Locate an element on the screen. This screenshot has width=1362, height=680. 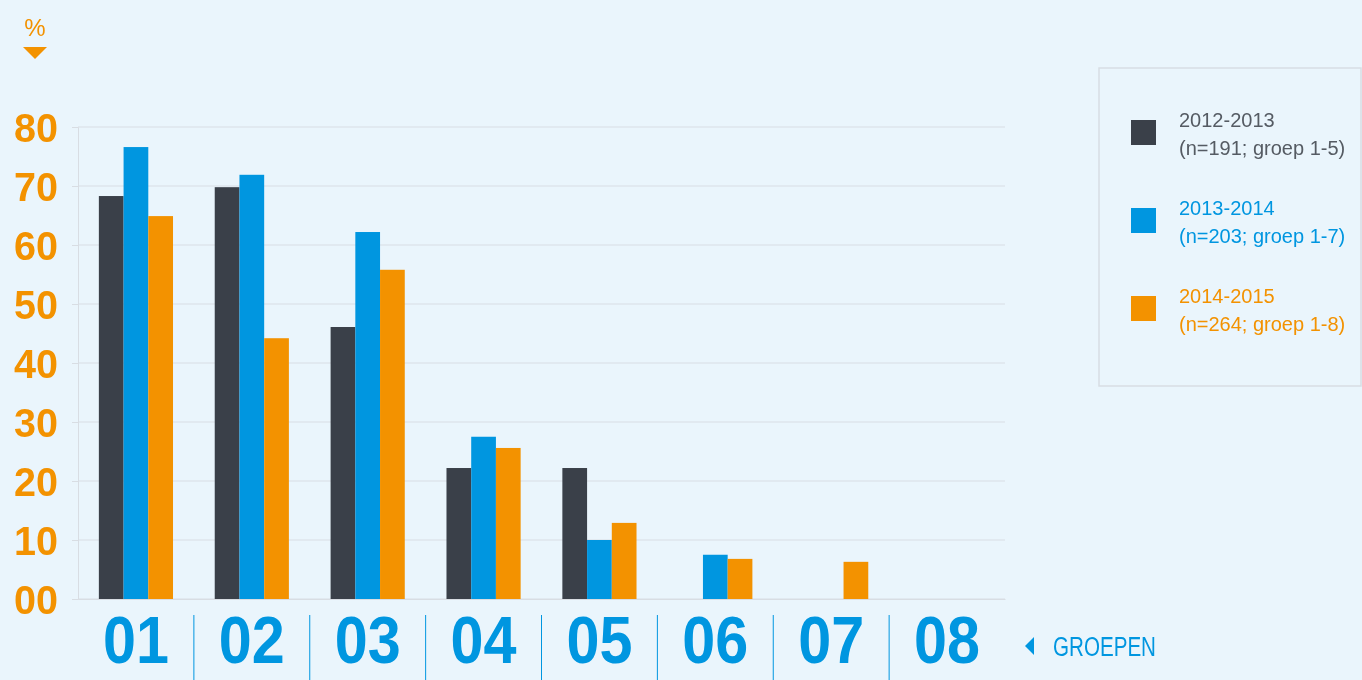
y-tick-label: 50 is located at coordinates (36, 304).